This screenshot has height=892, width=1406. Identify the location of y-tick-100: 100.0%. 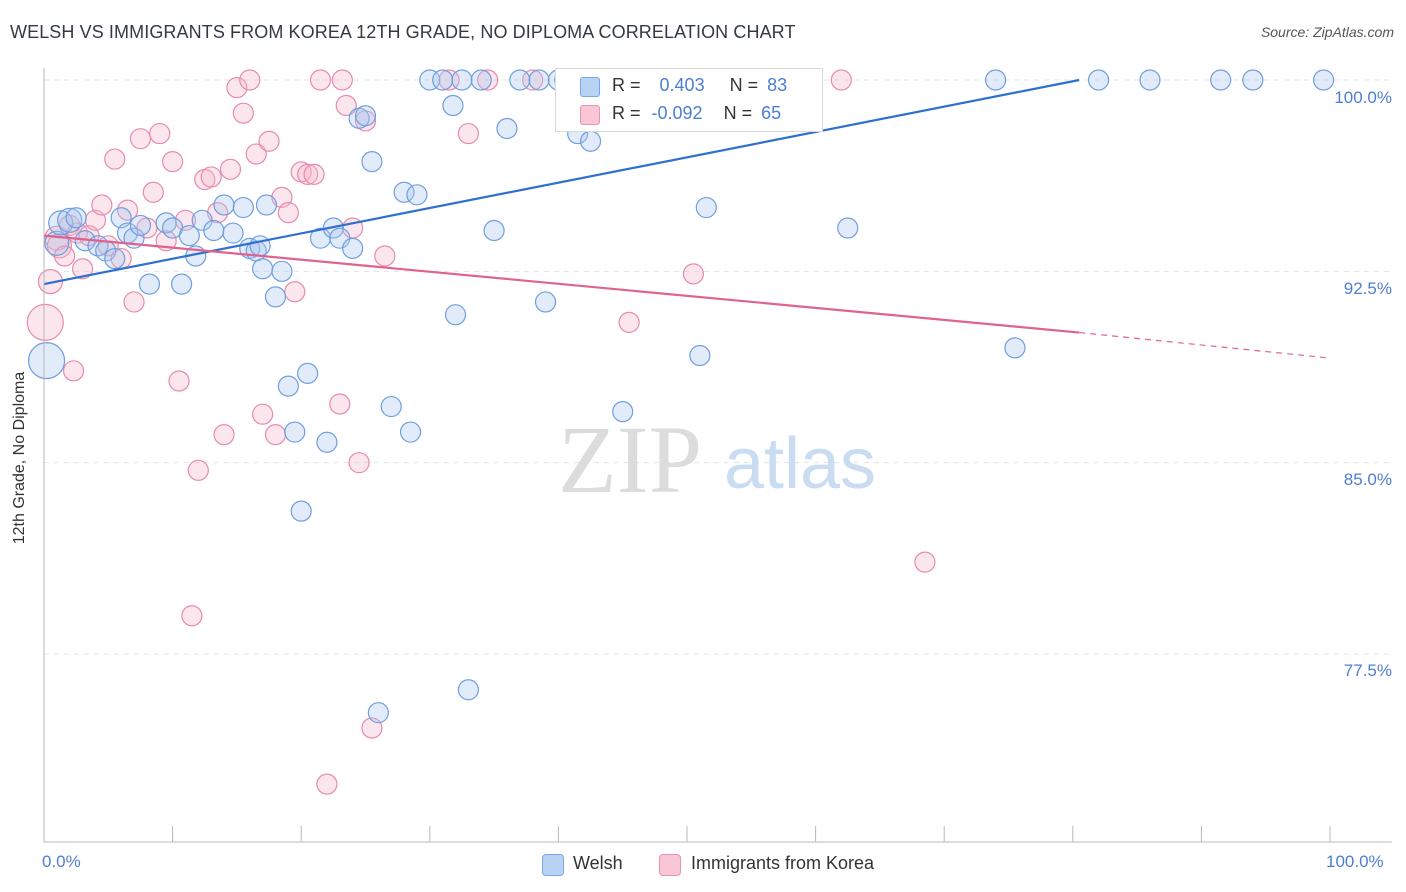
(1363, 97).